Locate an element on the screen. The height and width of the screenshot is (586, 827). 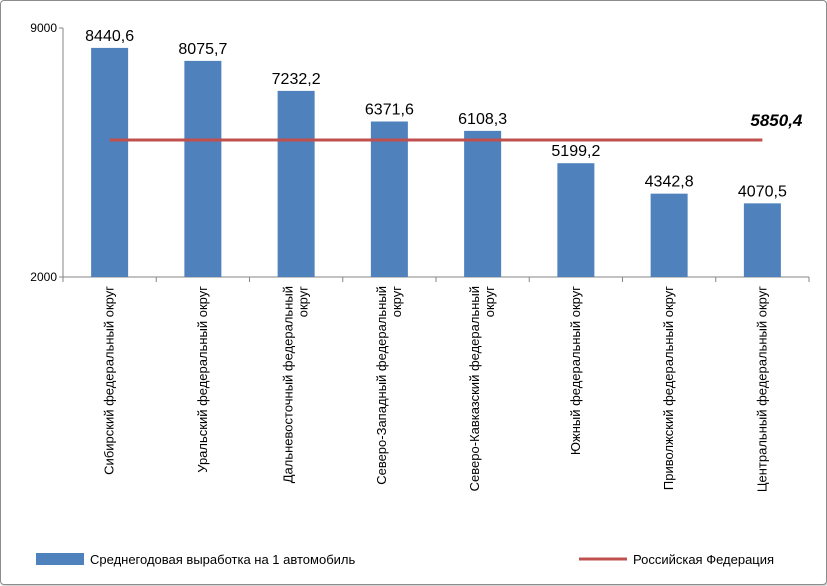
category-label-line: Приволжский федеральный округ is located at coordinates (668, 388).